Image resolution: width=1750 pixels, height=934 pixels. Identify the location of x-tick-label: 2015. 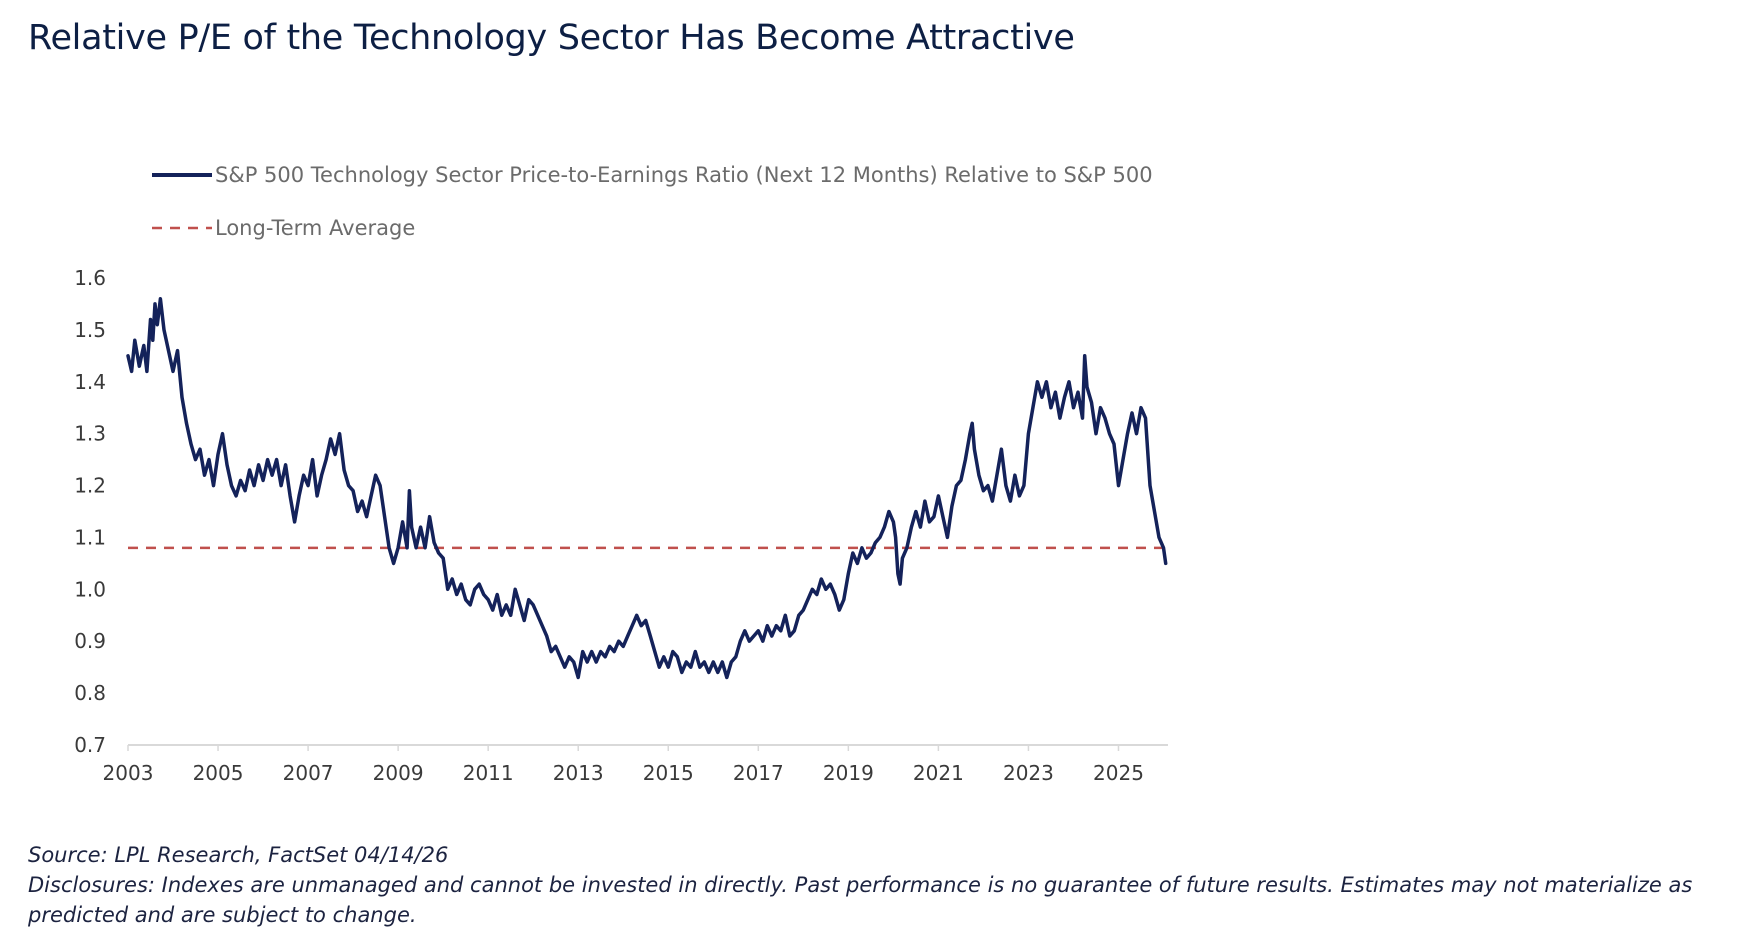
(668, 773).